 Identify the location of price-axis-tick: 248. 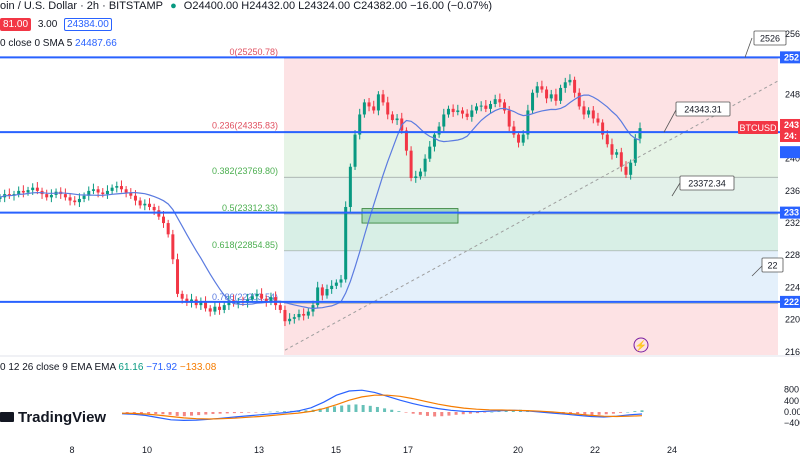
(792, 94).